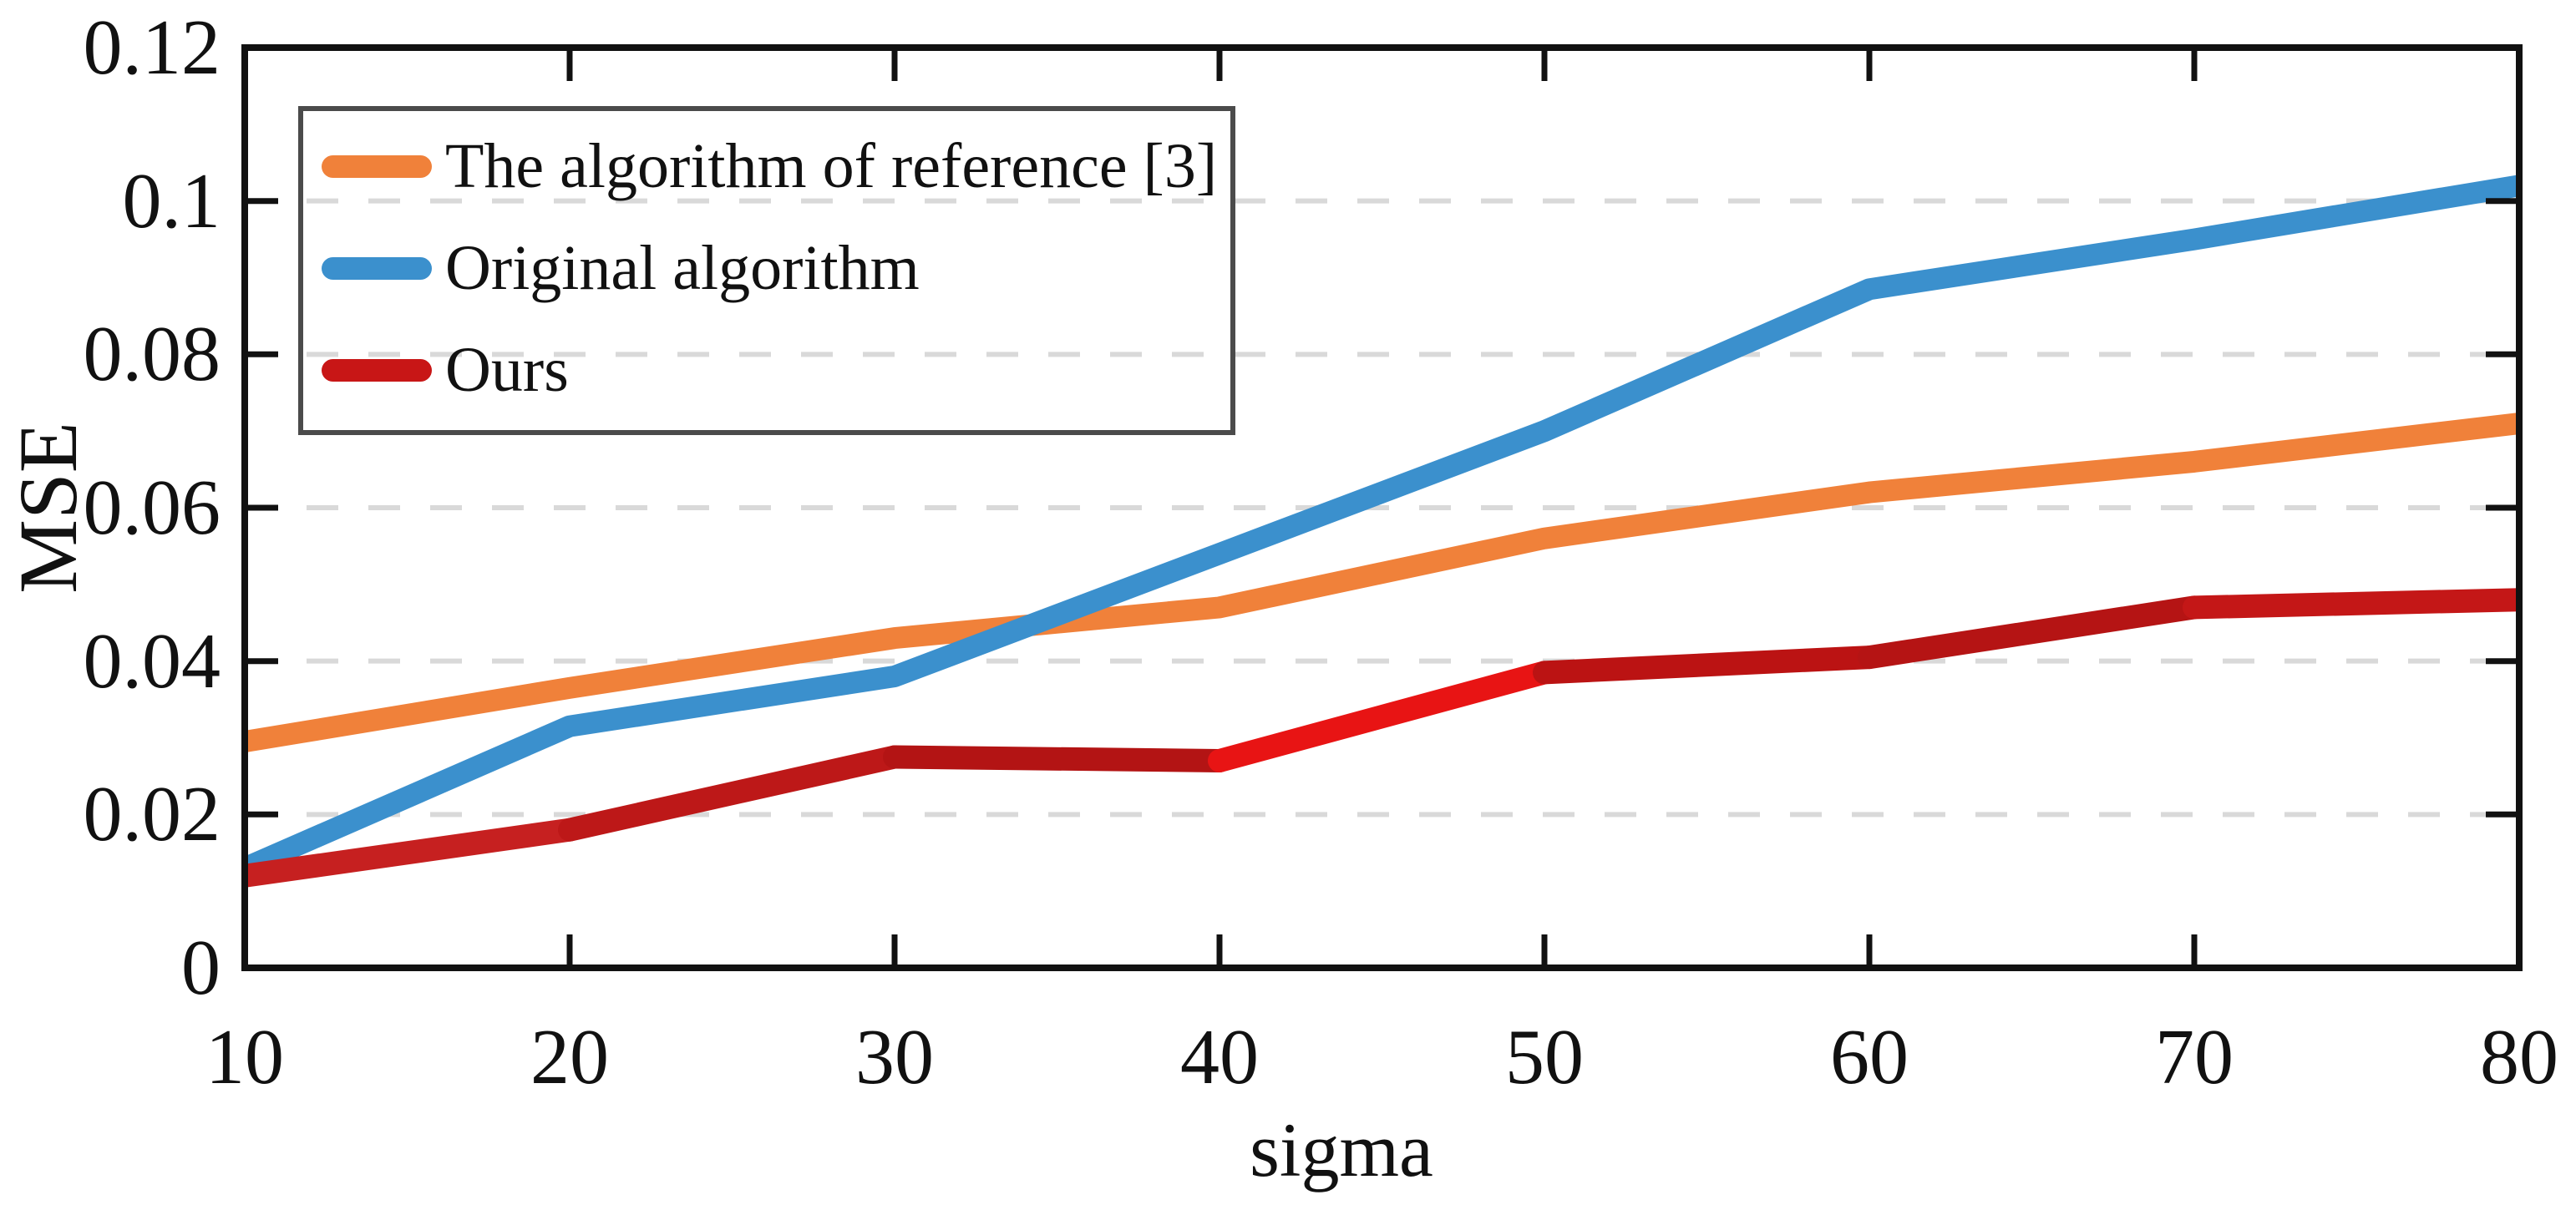 Image resolution: width=2576 pixels, height=1205 pixels. What do you see at coordinates (2194, 1057) in the screenshot?
I see `x-tick-label: 70` at bounding box center [2194, 1057].